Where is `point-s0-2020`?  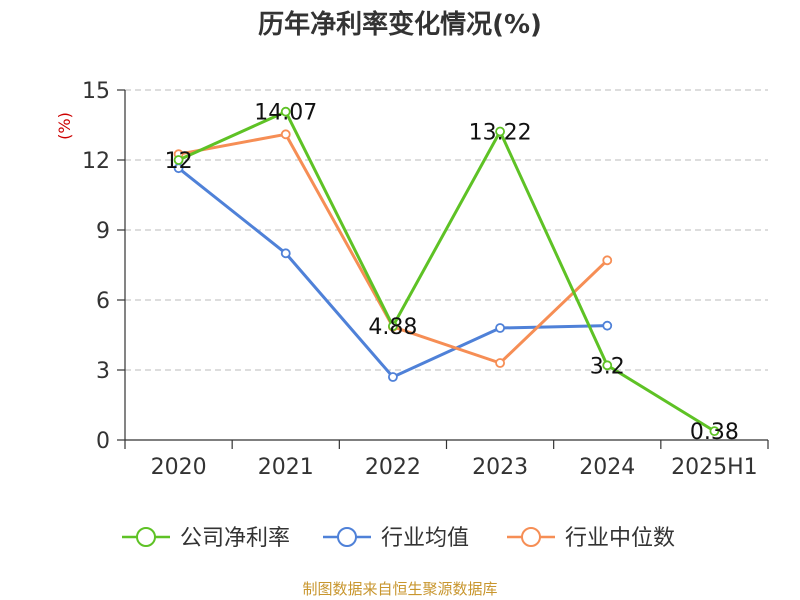 point-s0-2020 is located at coordinates (178, 160).